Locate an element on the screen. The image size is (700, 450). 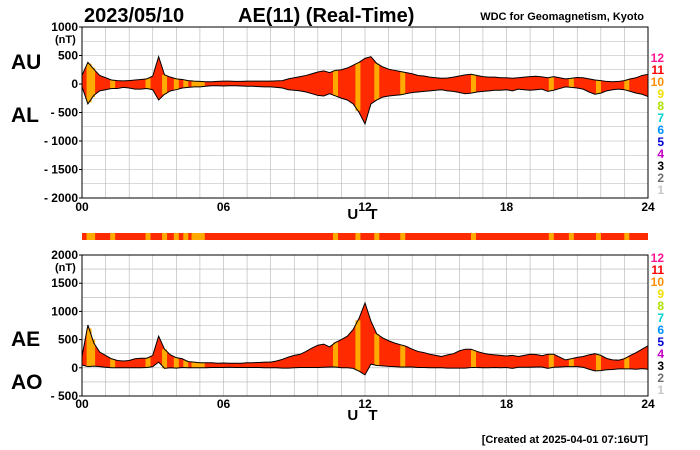
x-tick-label: 18 is located at coordinates (507, 207).